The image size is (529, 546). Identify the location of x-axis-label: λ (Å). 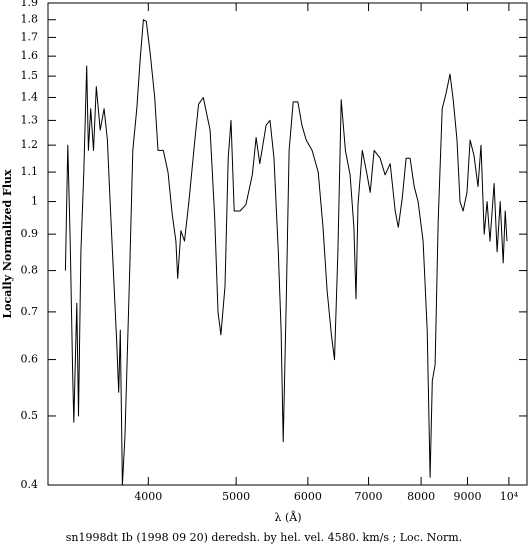
(288, 517).